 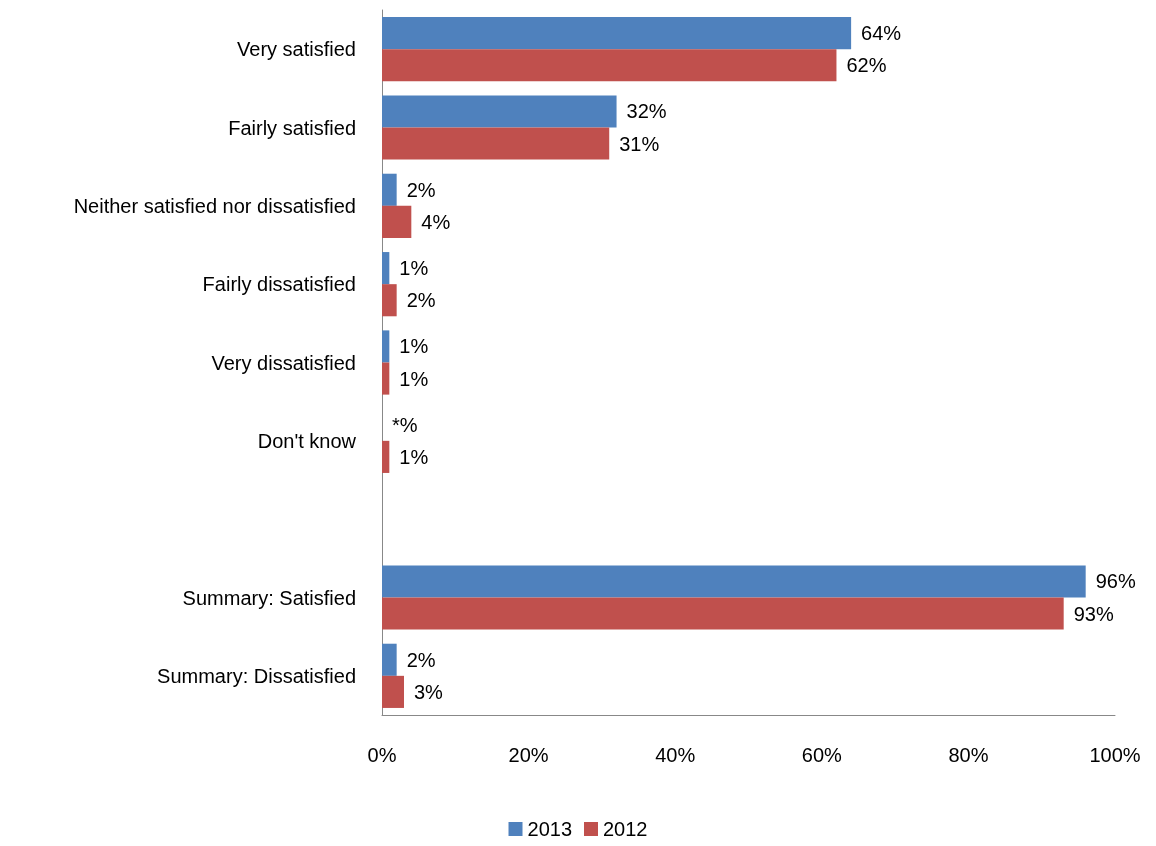 I want to click on y-tick-label: Neither satisfied nor dissatisfied, so click(x=214, y=205).